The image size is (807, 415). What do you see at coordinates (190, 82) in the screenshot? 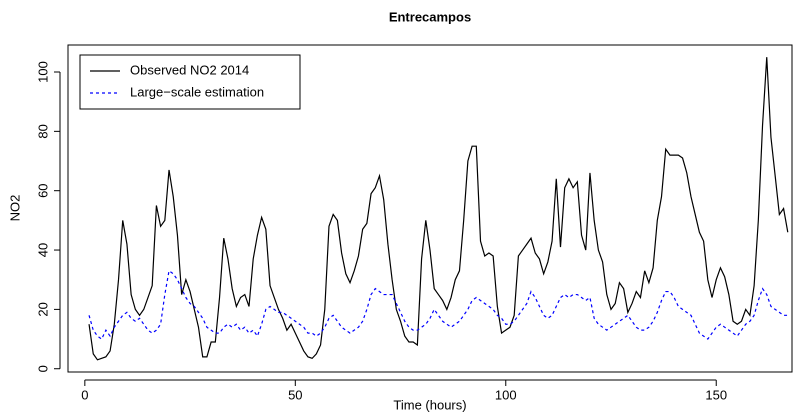
I see `legend-box` at bounding box center [190, 82].